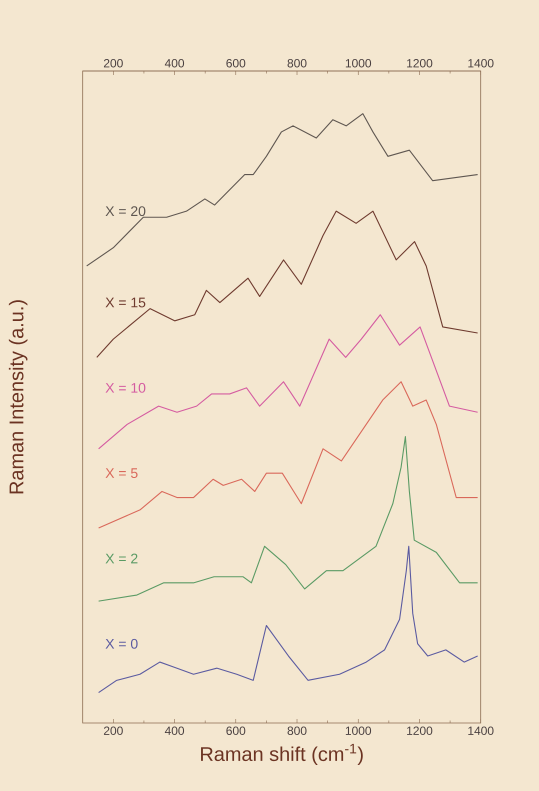 Image resolution: width=539 pixels, height=791 pixels. I want to click on x2-tick-label: 1000, so click(359, 63).